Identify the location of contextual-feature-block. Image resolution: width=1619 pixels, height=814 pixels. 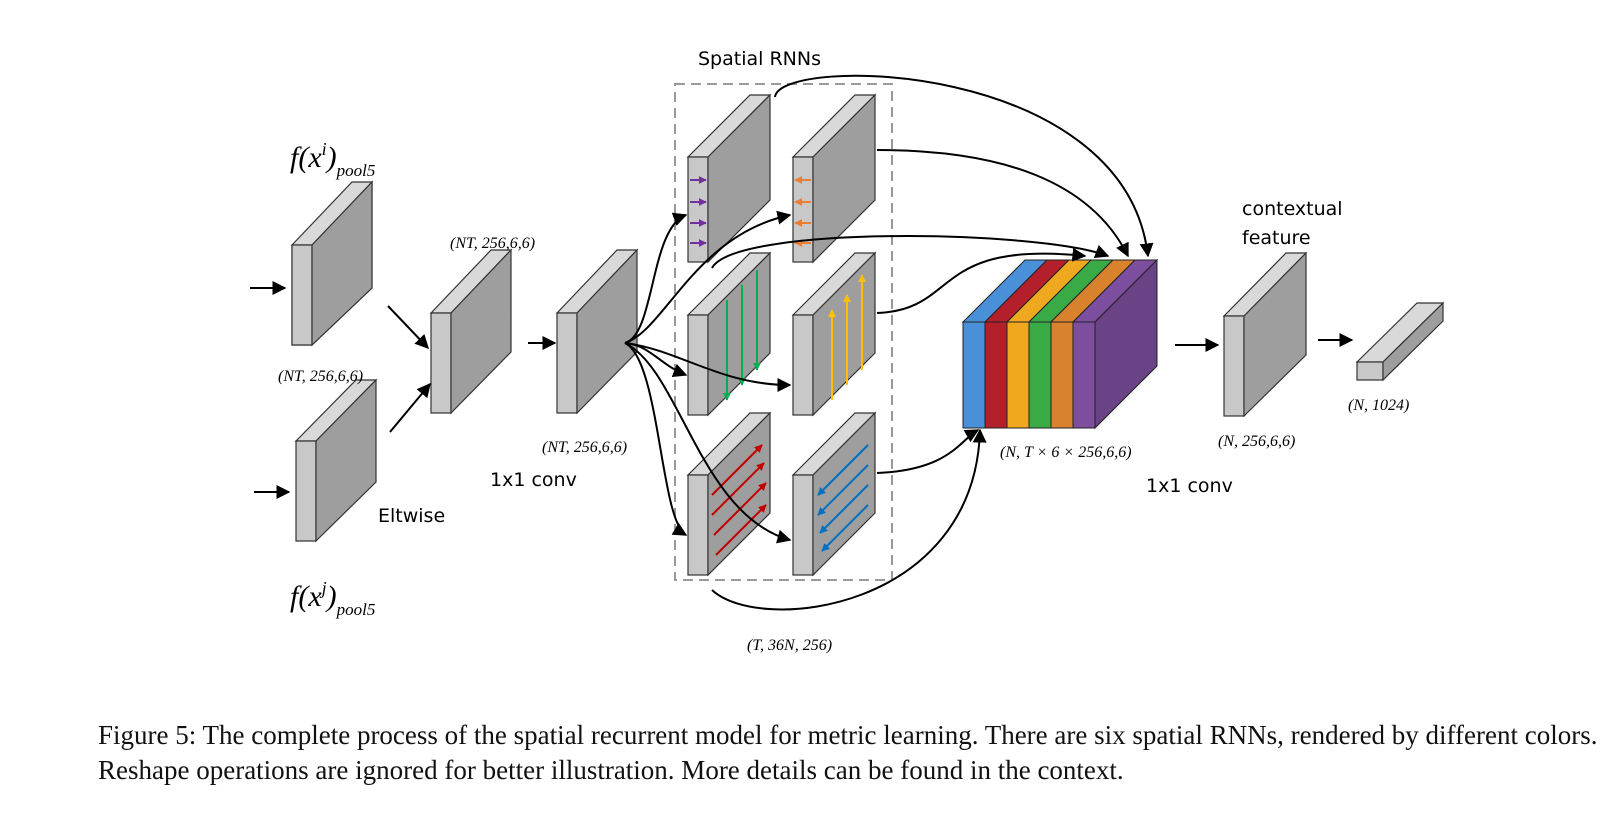
(1265, 334).